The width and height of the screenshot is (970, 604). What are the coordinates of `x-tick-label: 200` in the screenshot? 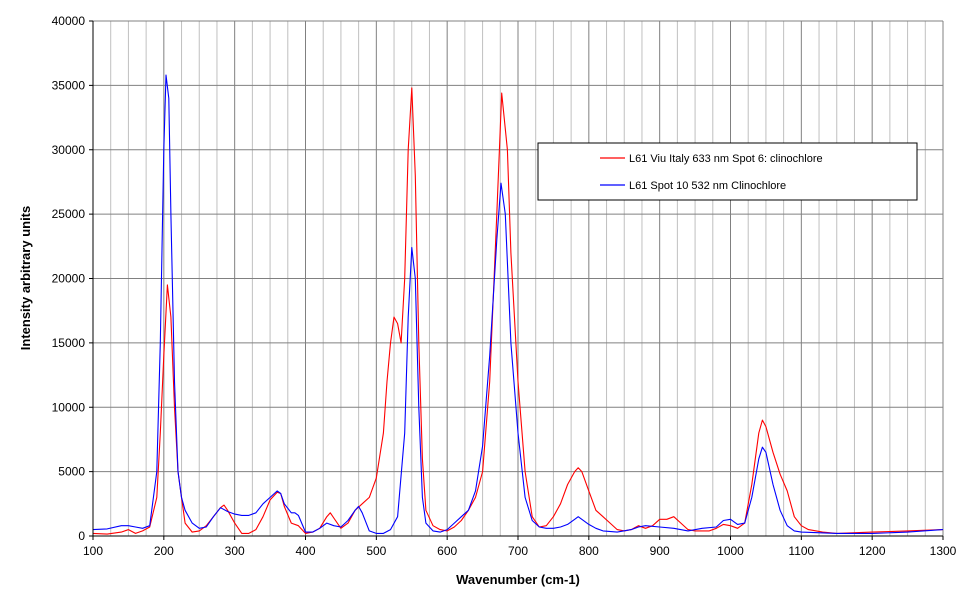 It's located at (164, 551).